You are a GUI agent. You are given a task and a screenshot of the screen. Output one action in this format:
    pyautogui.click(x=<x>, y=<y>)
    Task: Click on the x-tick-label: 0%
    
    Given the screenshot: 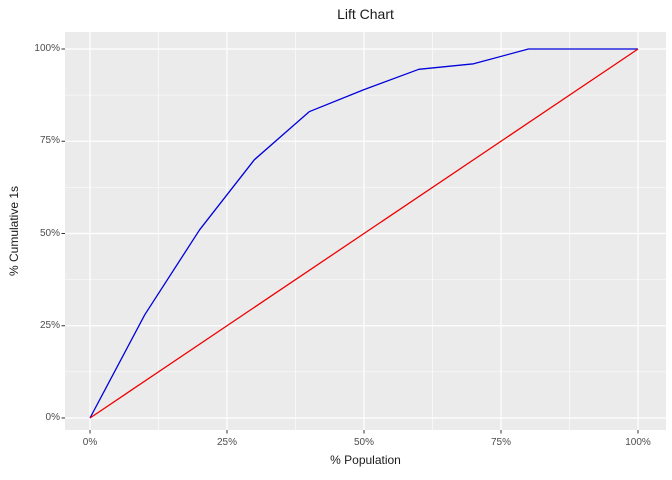 What is the action you would take?
    pyautogui.click(x=90, y=442)
    